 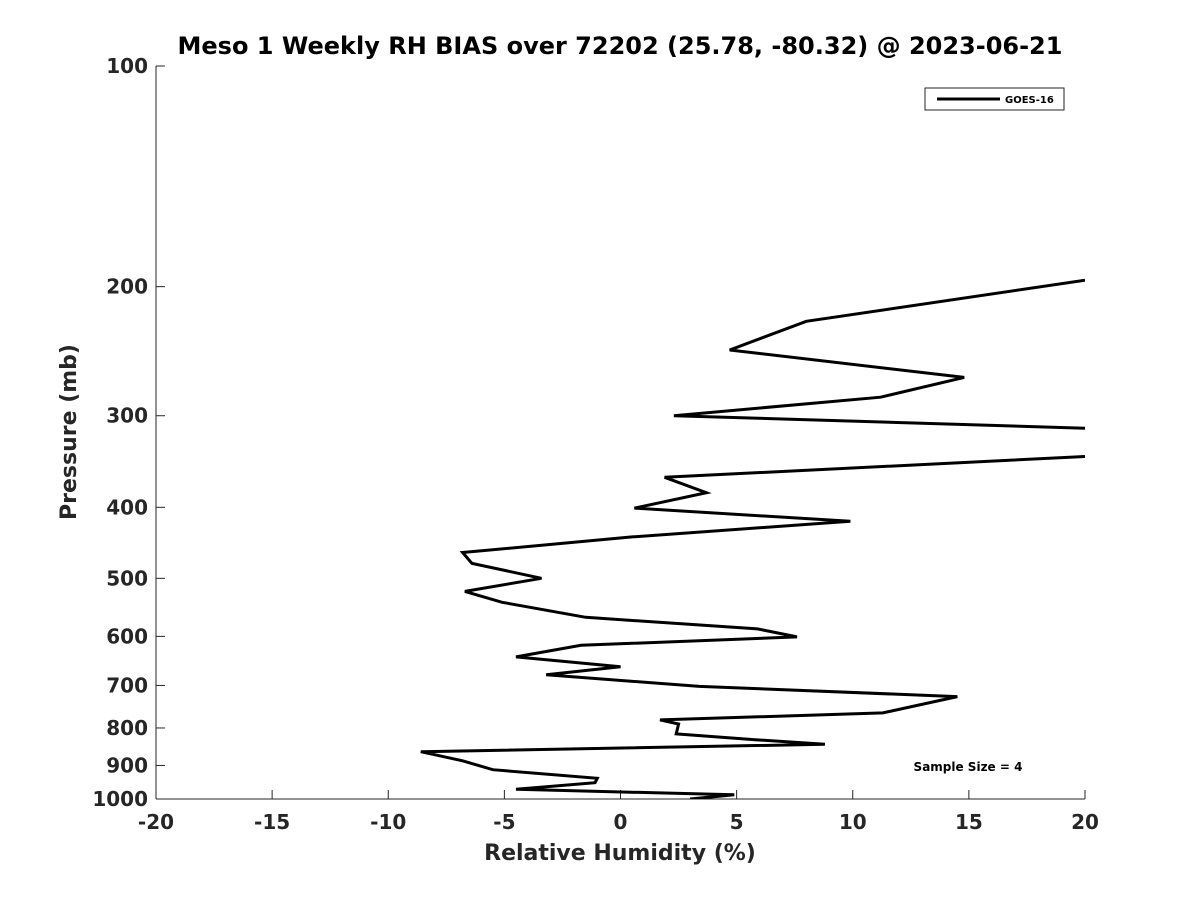 What do you see at coordinates (128, 432) in the screenshot?
I see `y-ticks: 100 200 300 400 500 600 700 800 900 1000` at bounding box center [128, 432].